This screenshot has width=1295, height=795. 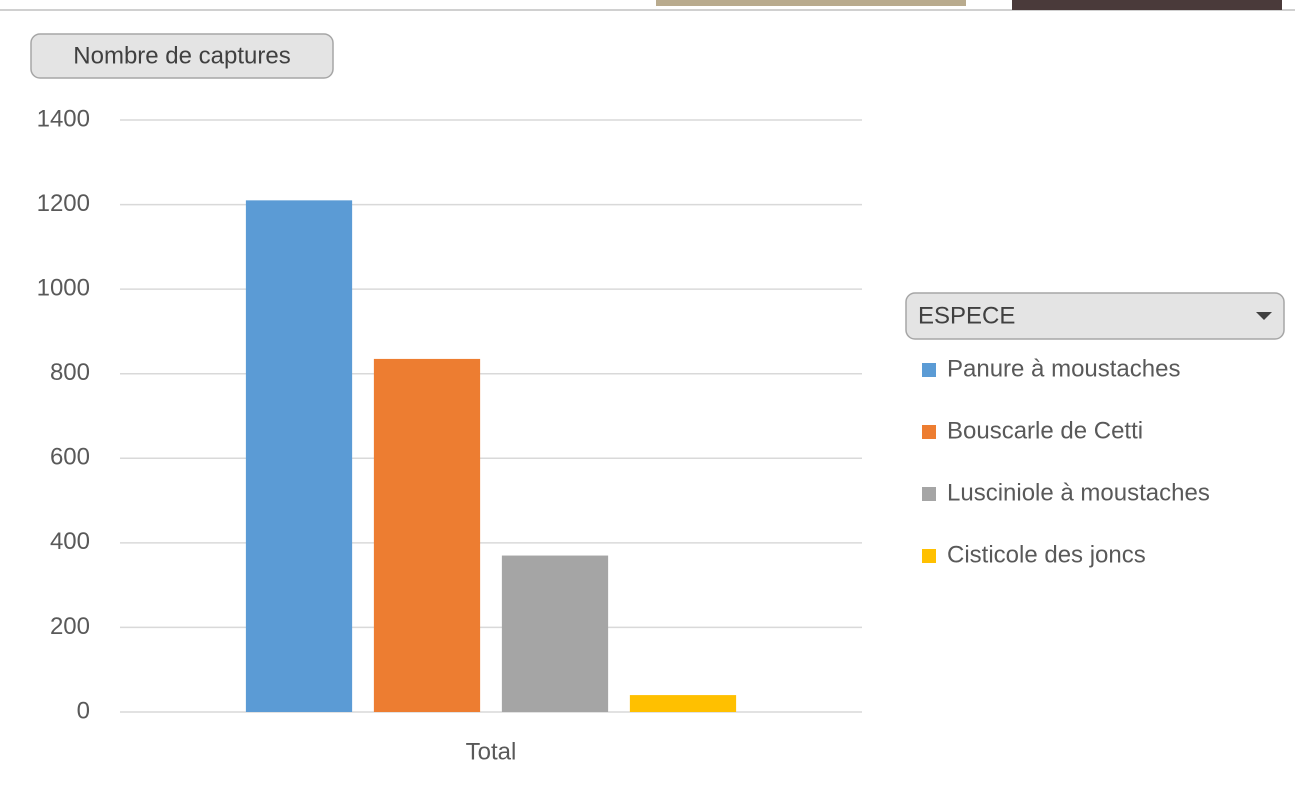 What do you see at coordinates (1078, 492) in the screenshot?
I see `legend-label: Lusciniole à moustaches` at bounding box center [1078, 492].